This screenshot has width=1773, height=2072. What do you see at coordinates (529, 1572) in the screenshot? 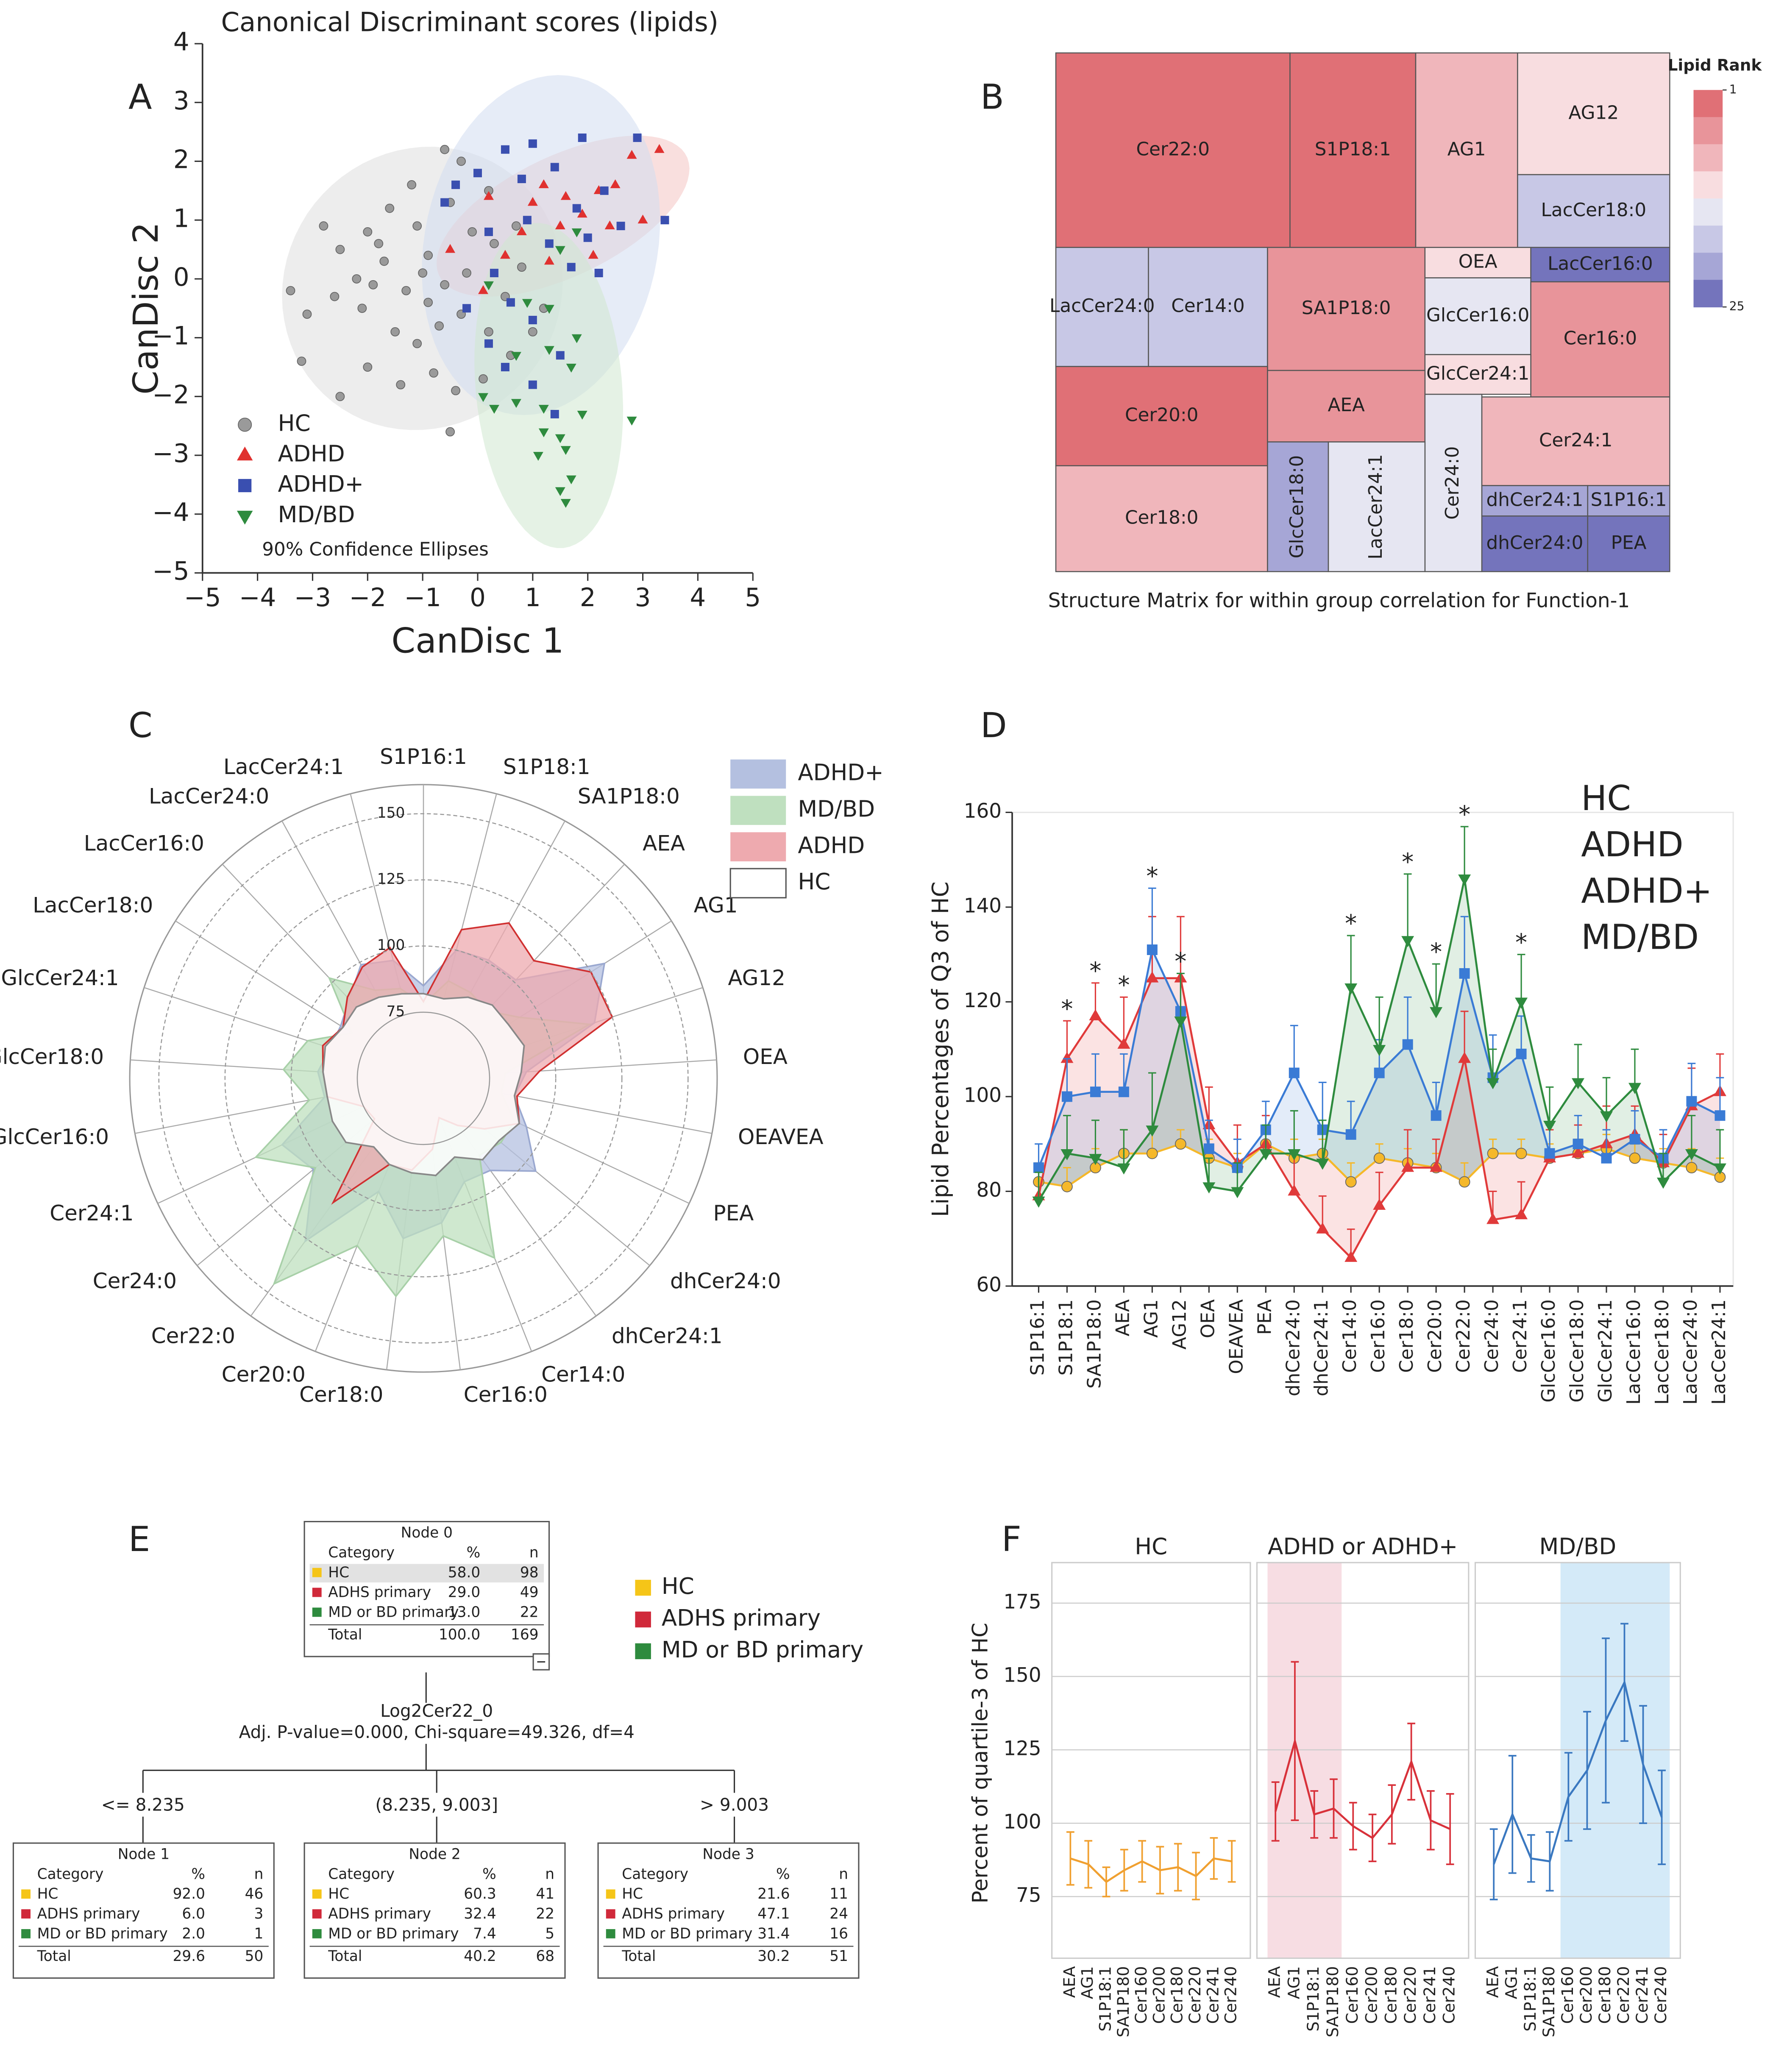
I see `table-cell: 98` at bounding box center [529, 1572].